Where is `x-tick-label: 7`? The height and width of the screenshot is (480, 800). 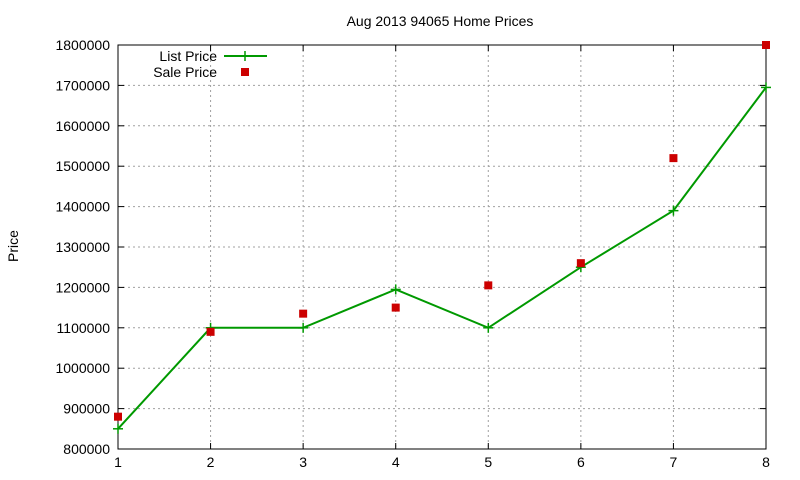 x-tick-label: 7 is located at coordinates (674, 462).